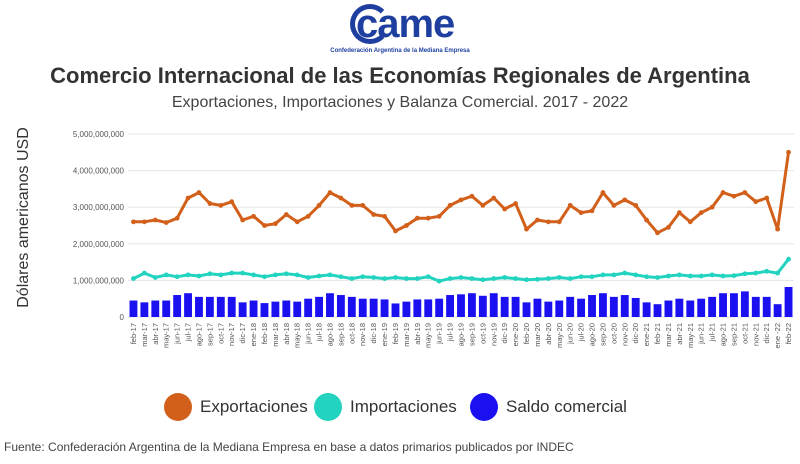 The height and width of the screenshot is (464, 800). Describe the element at coordinates (602, 334) in the screenshot. I see `x-tick-label: sep-20` at that location.